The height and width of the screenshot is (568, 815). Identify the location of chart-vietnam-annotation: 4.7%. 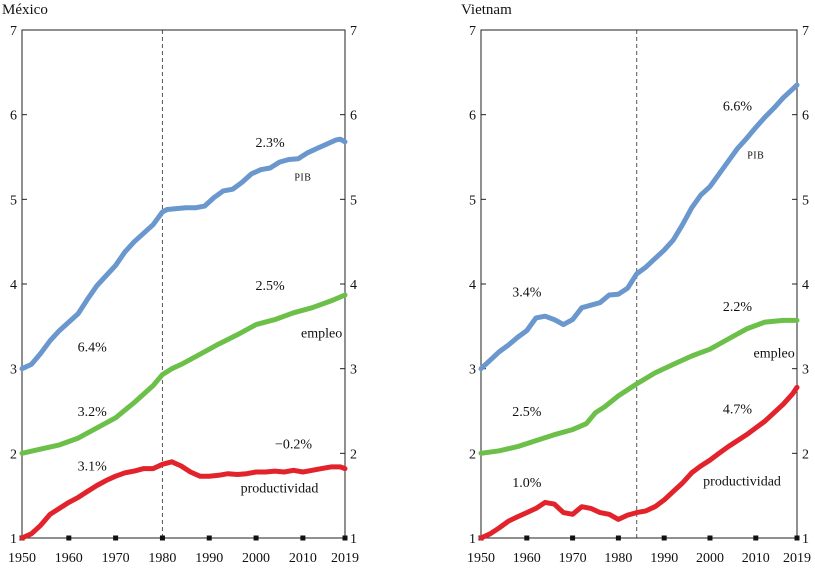
(738, 410).